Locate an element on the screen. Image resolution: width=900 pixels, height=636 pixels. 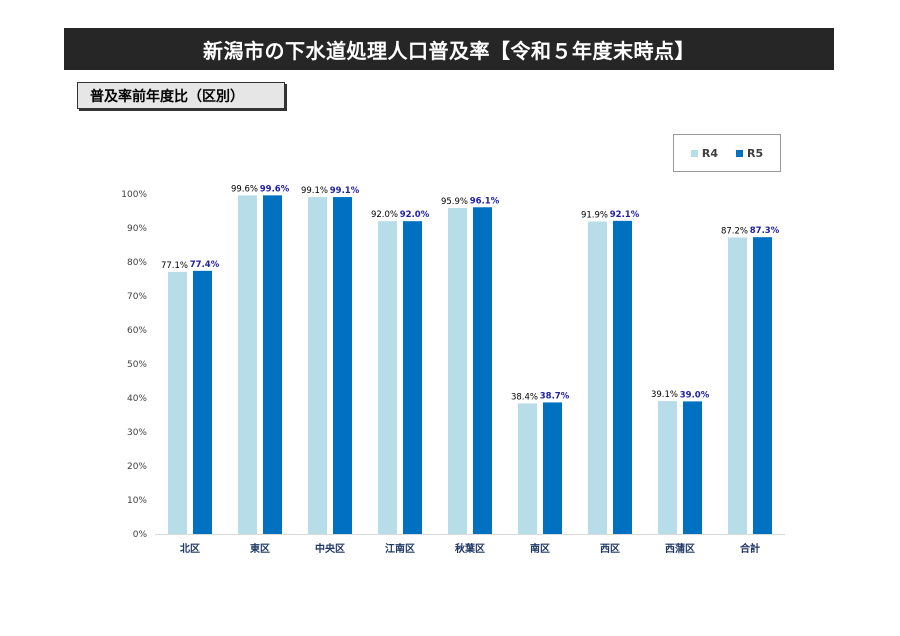
y-tick-label: 20% is located at coordinates (137, 467).